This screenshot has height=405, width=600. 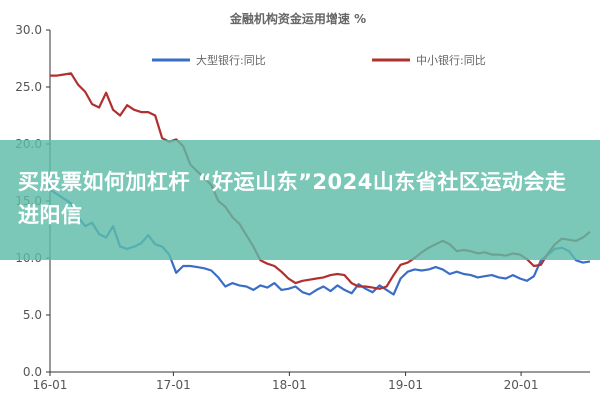 What do you see at coordinates (451, 60) in the screenshot?
I see `legend-label: 中小银行:同比` at bounding box center [451, 60].